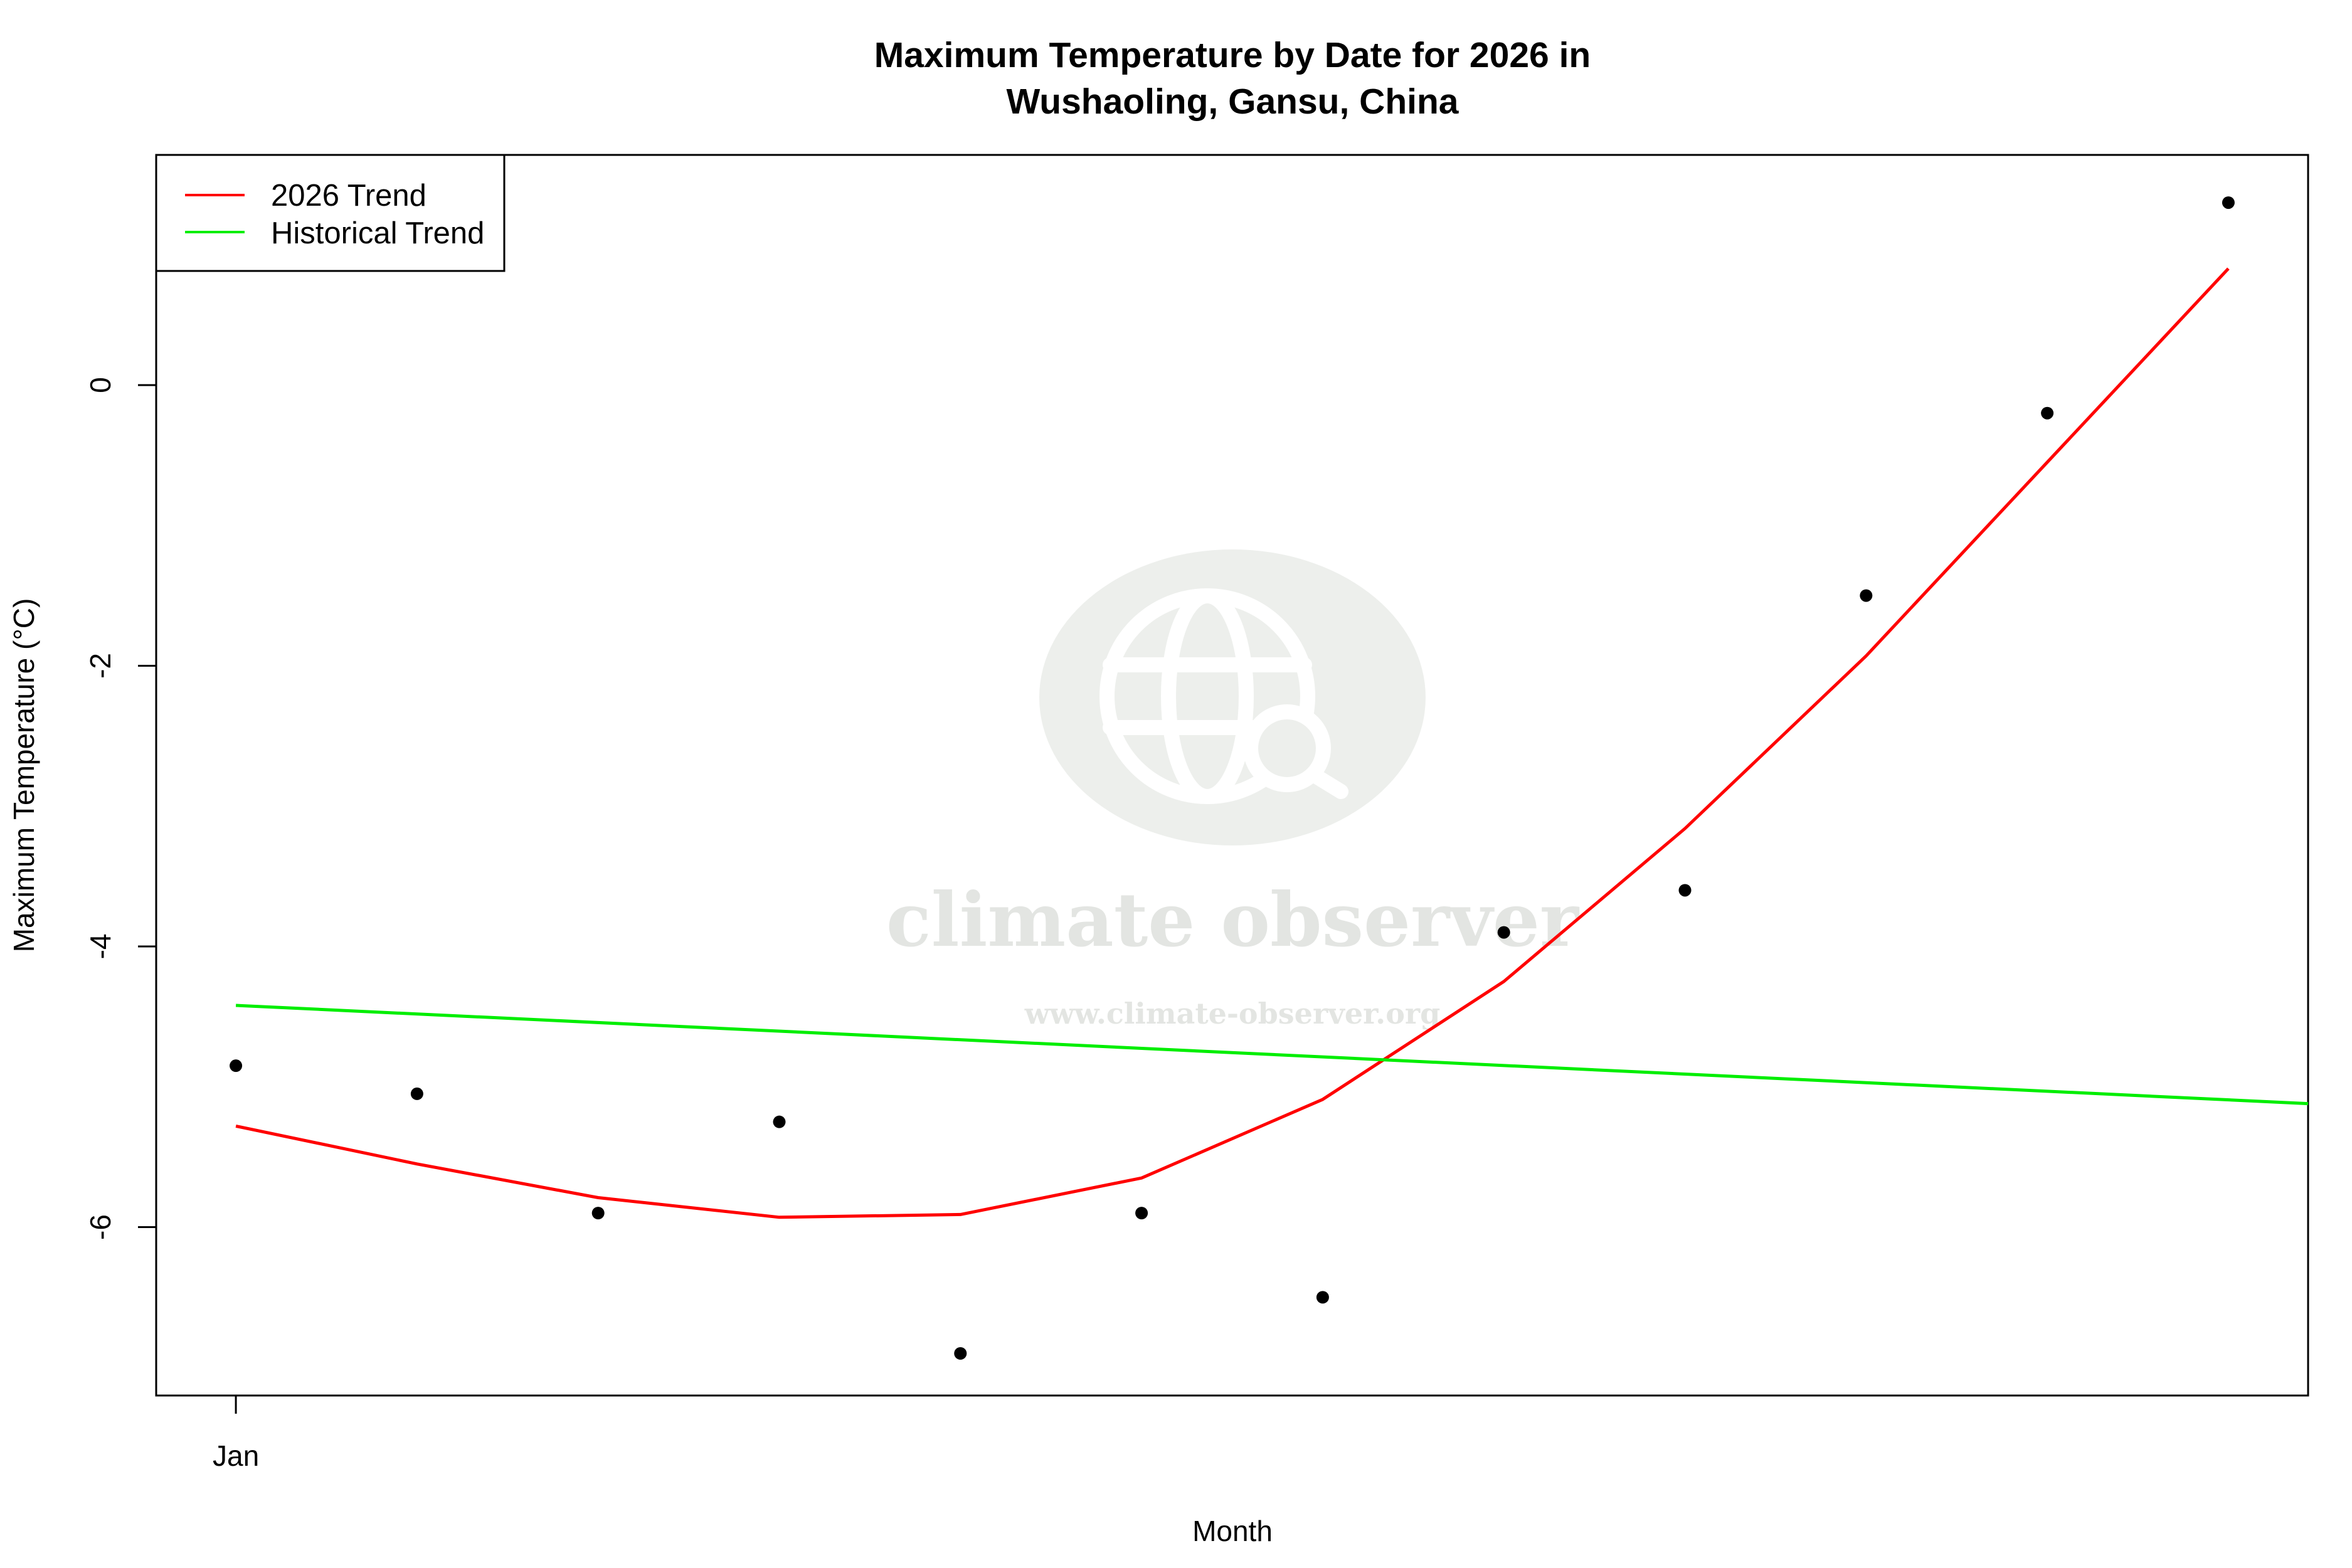  What do you see at coordinates (348, 196) in the screenshot?
I see `legend-label-2026-trend: 2026 Trend` at bounding box center [348, 196].